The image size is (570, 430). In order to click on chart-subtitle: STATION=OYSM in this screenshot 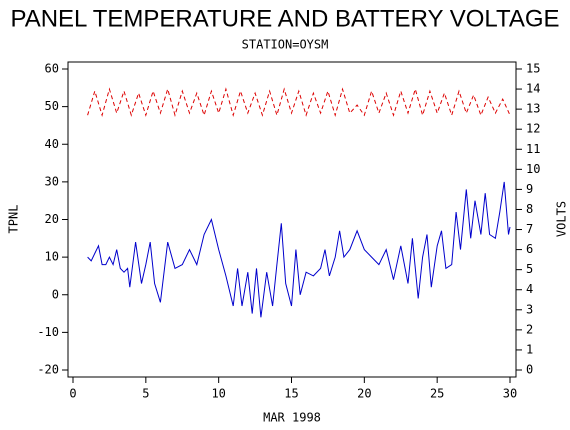, I will do `click(285, 45)`.